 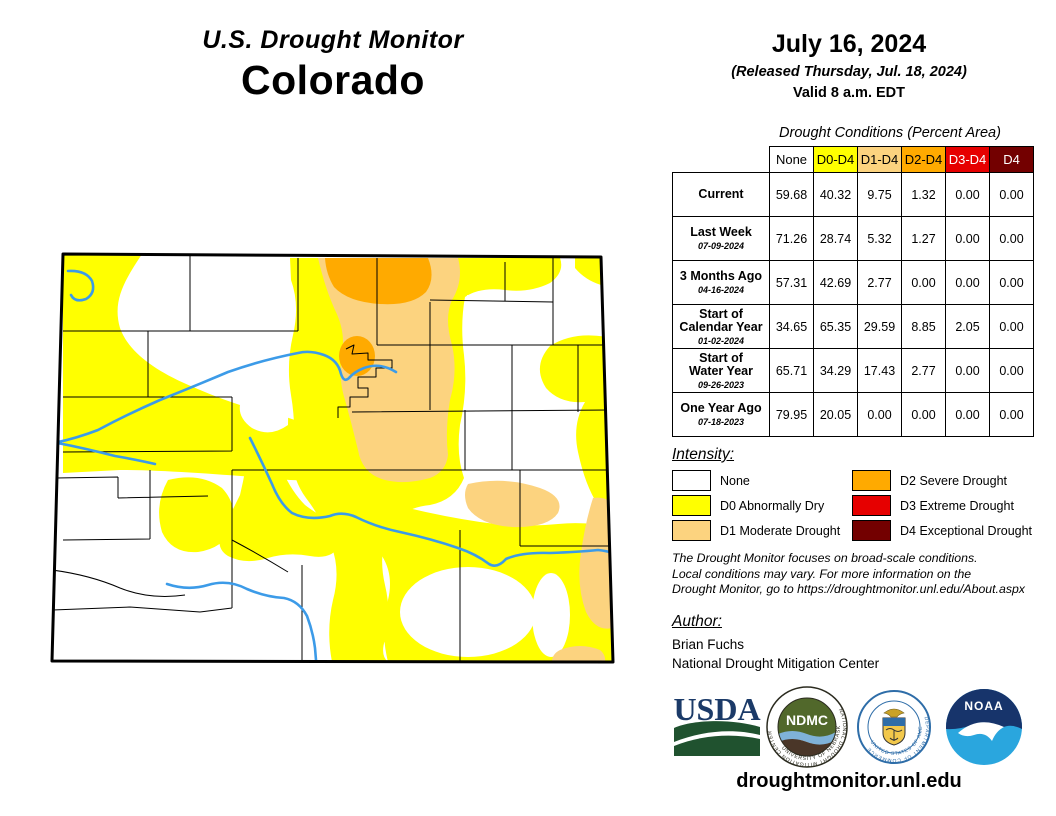 I want to click on value-cell: 65.35, so click(x=835, y=326).